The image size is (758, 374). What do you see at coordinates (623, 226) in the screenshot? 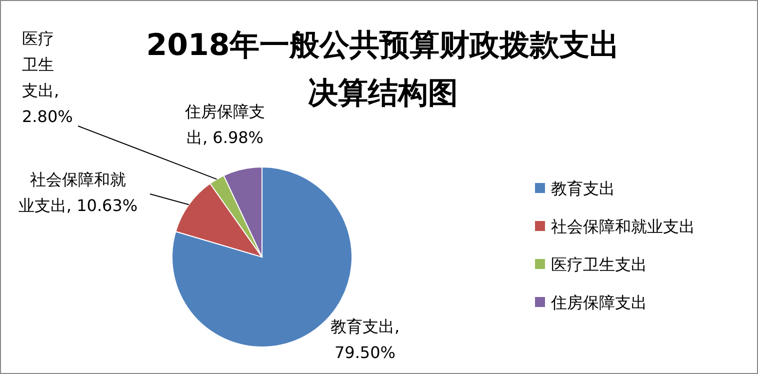
I see `legend-label: 社会保障和就业支出` at bounding box center [623, 226].